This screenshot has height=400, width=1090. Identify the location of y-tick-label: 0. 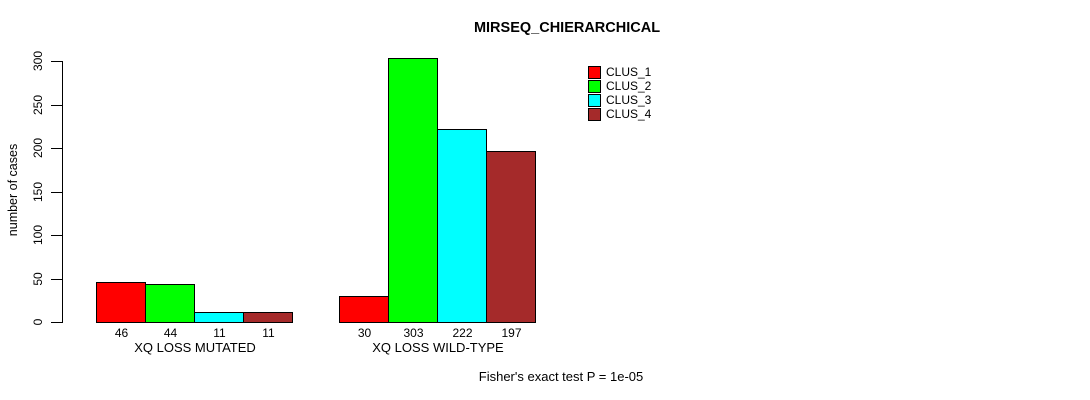
(38, 322).